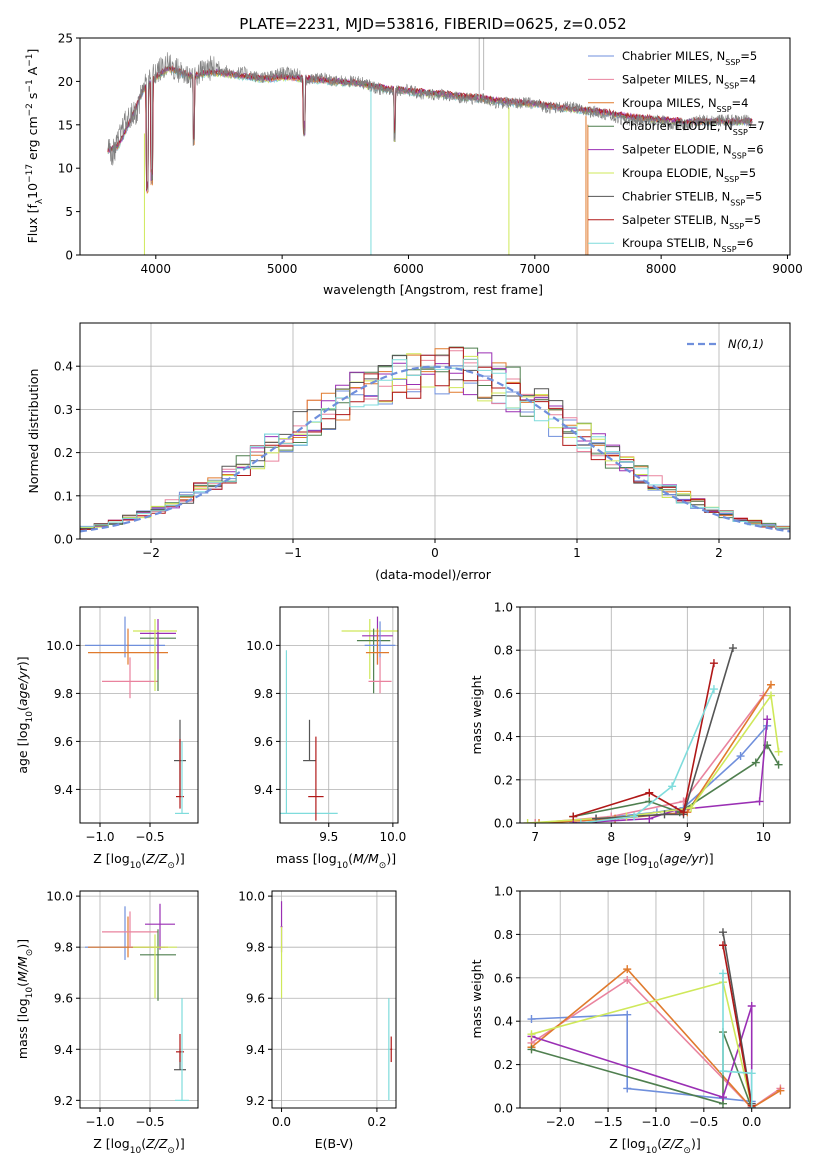 This screenshot has width=819, height=1170. I want to click on y-axis-label: Flux [fλ10−17 erg cm−2 s−1 A−1], so click(35, 146).